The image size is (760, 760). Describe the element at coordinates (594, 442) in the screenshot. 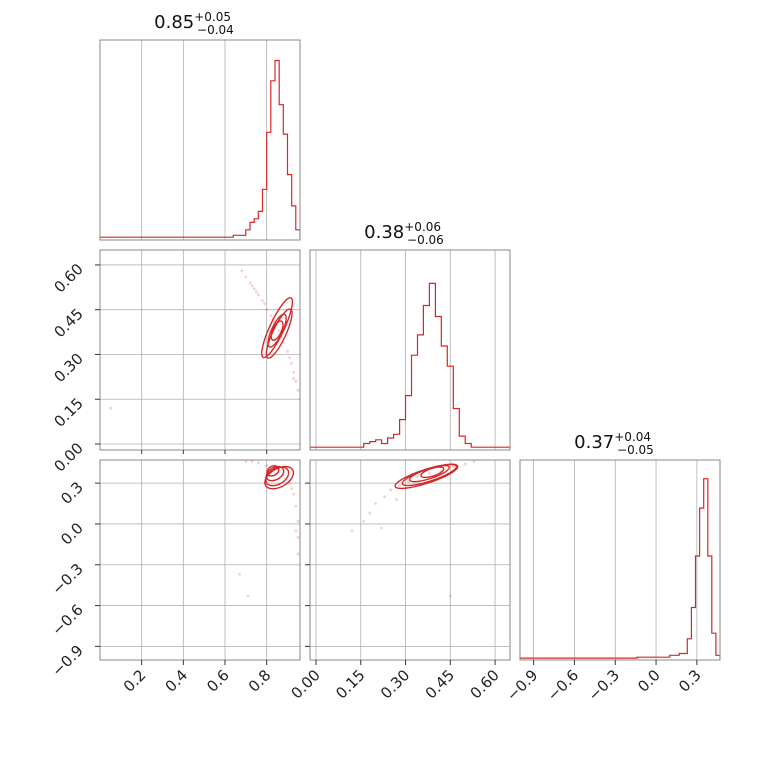

I see `title-median-2: 0.37` at that location.